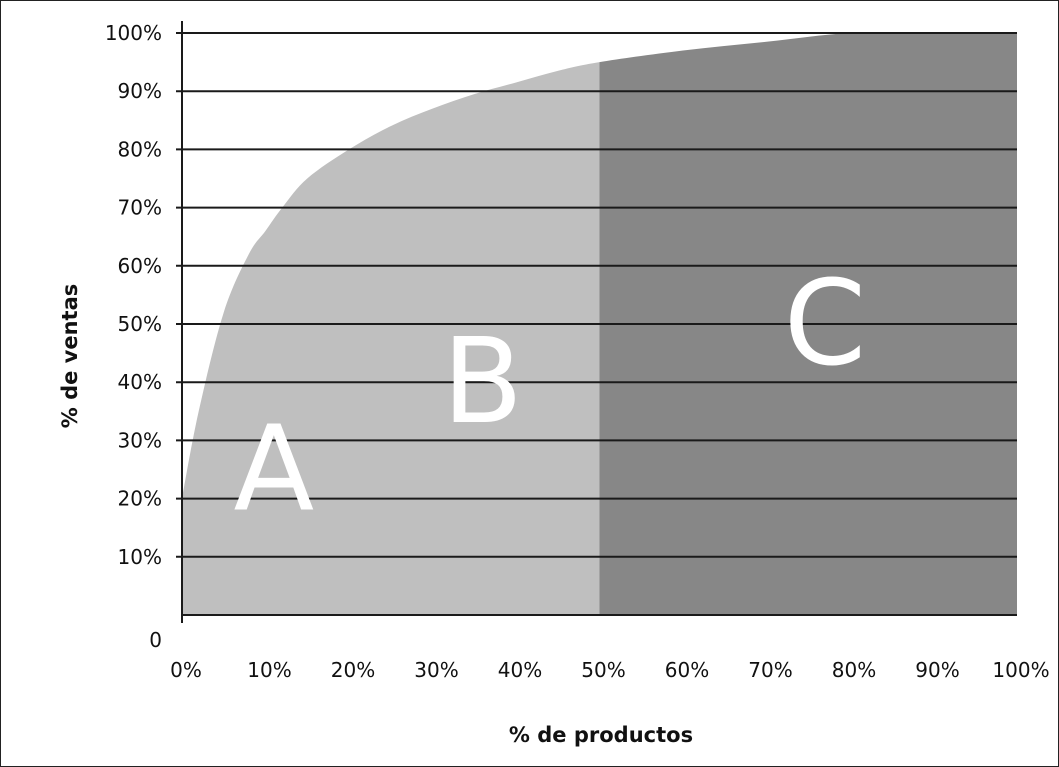 The height and width of the screenshot is (767, 1059). I want to click on y-tick-label: 60%, so click(140, 266).